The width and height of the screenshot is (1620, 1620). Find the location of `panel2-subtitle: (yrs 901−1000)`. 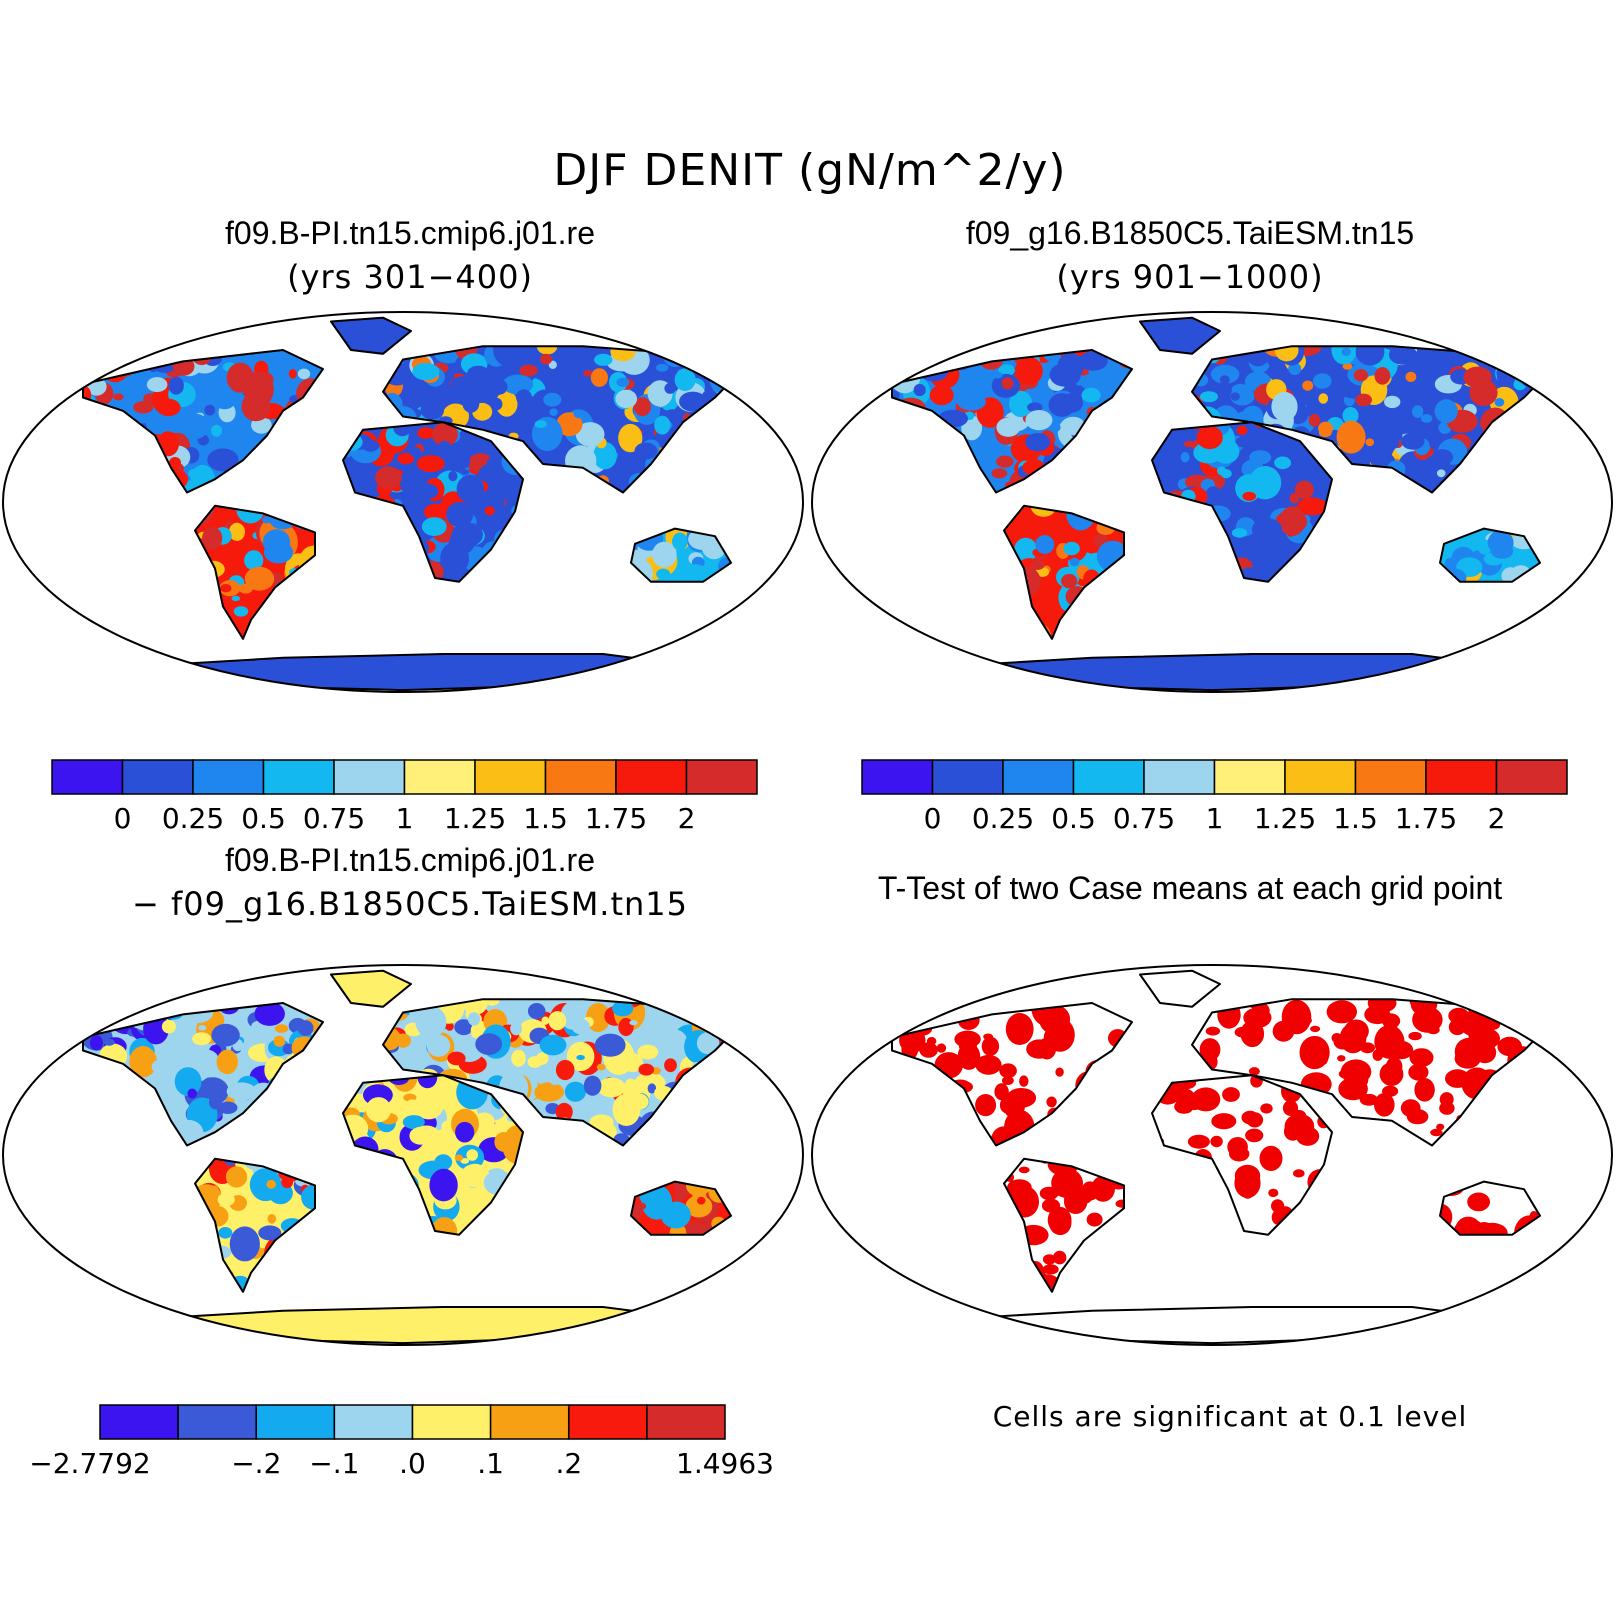

panel2-subtitle: (yrs 901−1000) is located at coordinates (1190, 277).